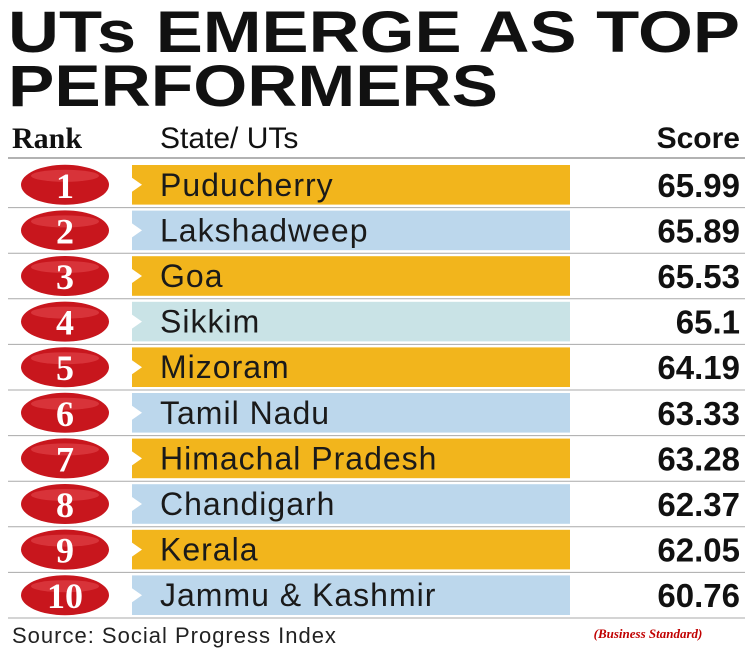  What do you see at coordinates (191, 276) in the screenshot?
I see `state-name: Goa` at bounding box center [191, 276].